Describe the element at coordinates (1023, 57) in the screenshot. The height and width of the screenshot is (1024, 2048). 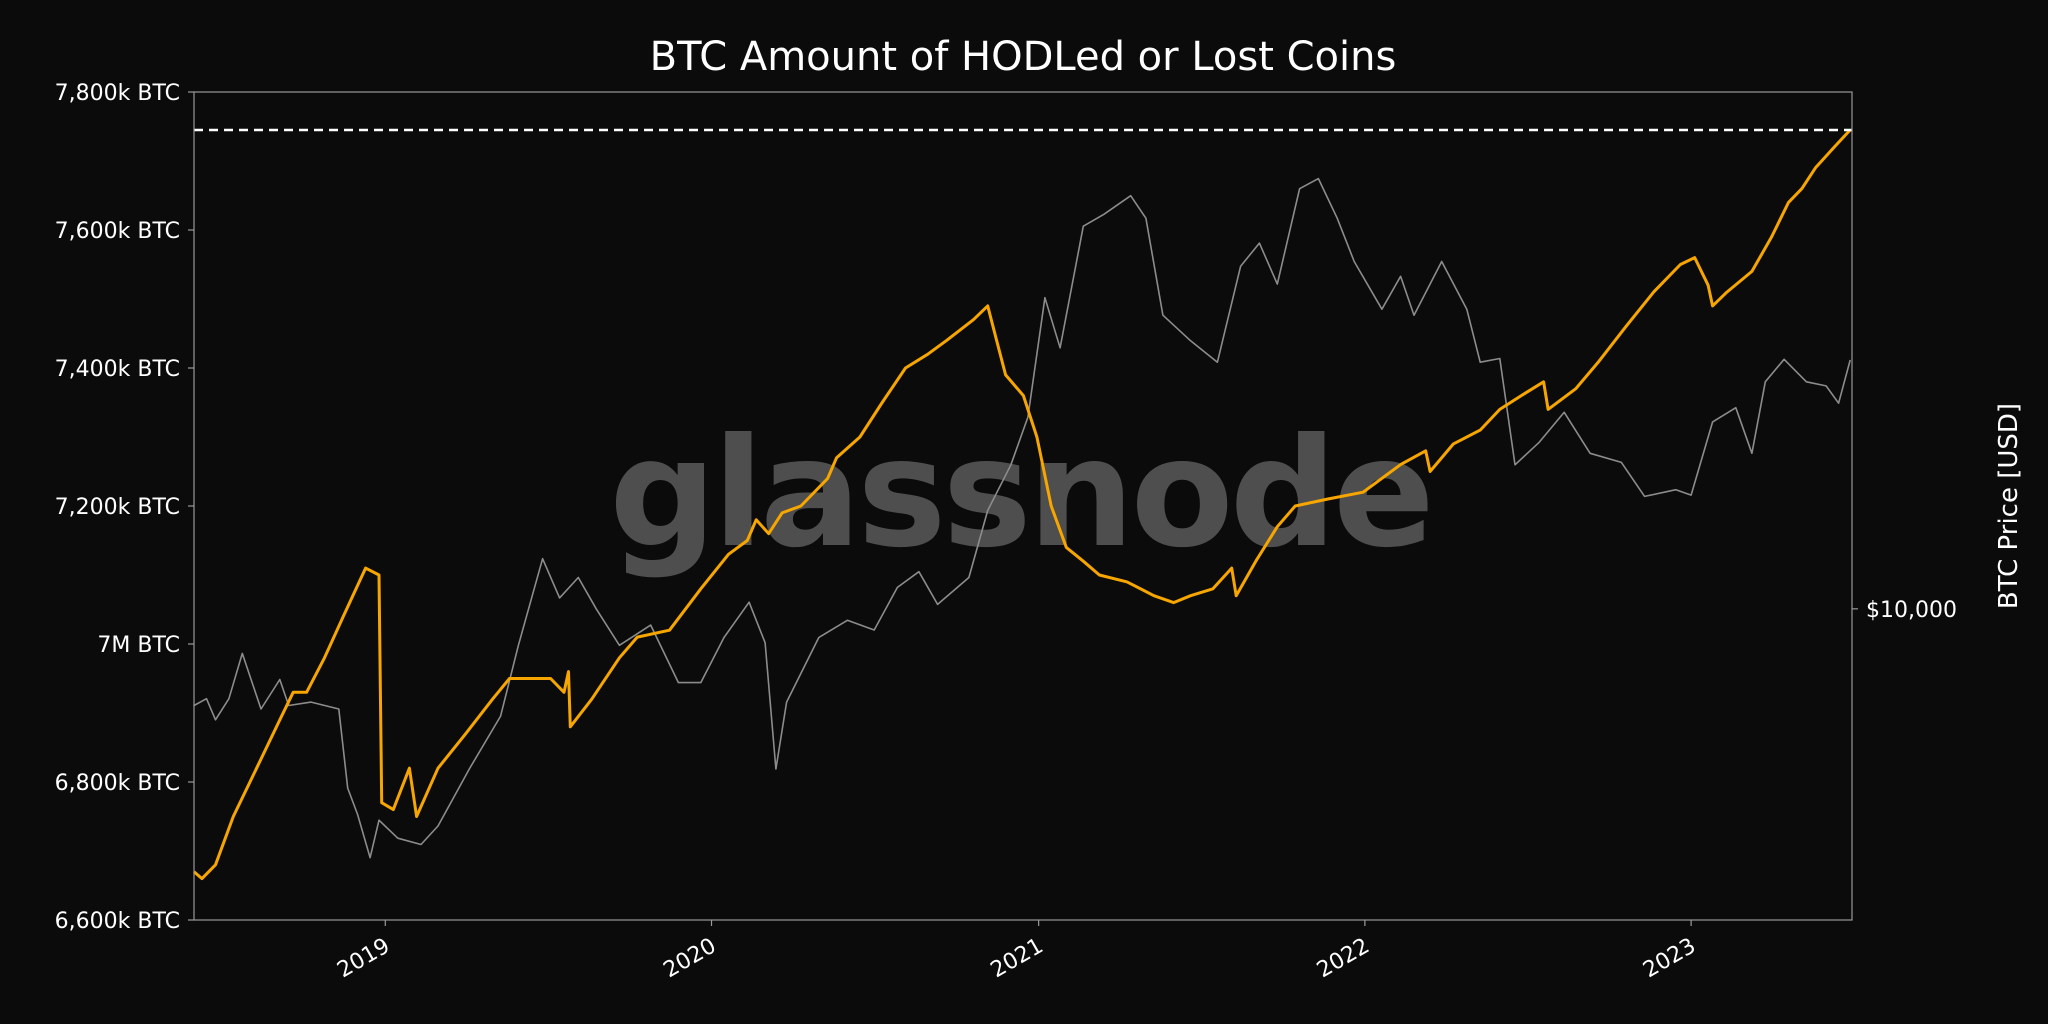
I see `chart-title: BTC Amount of HODLed or Lost Coins` at that location.